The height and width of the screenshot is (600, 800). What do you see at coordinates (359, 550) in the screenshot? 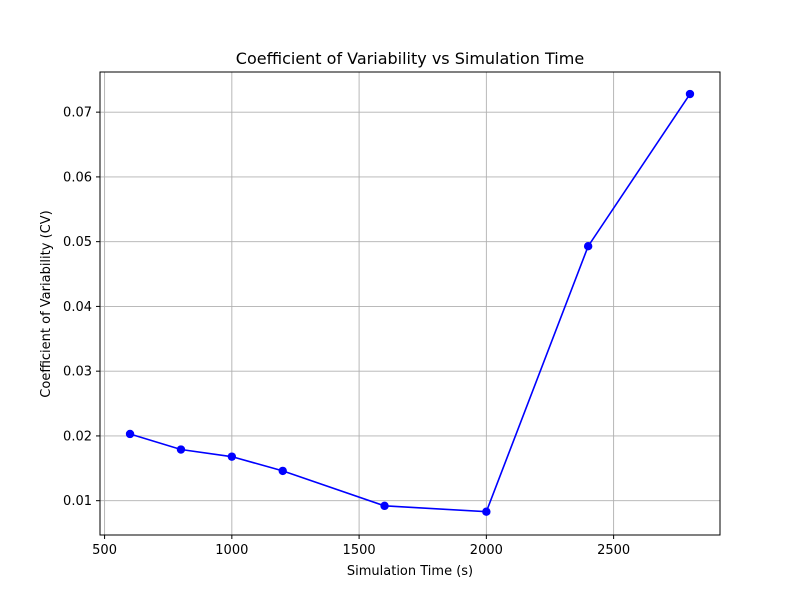
I see `x-tick-label-2: 1500` at bounding box center [359, 550].